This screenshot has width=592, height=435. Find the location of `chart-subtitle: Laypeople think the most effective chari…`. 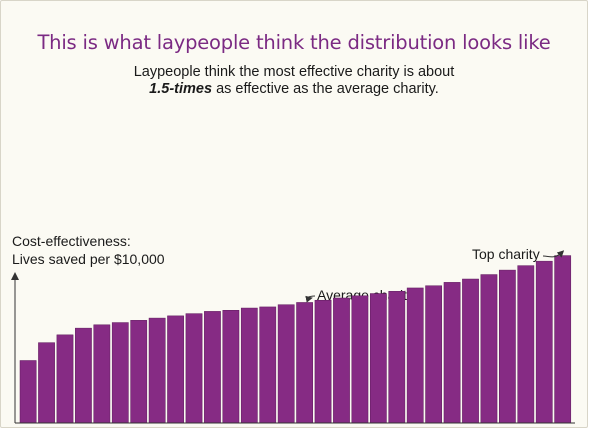

chart-subtitle: Laypeople think the most effective chari… is located at coordinates (294, 81).